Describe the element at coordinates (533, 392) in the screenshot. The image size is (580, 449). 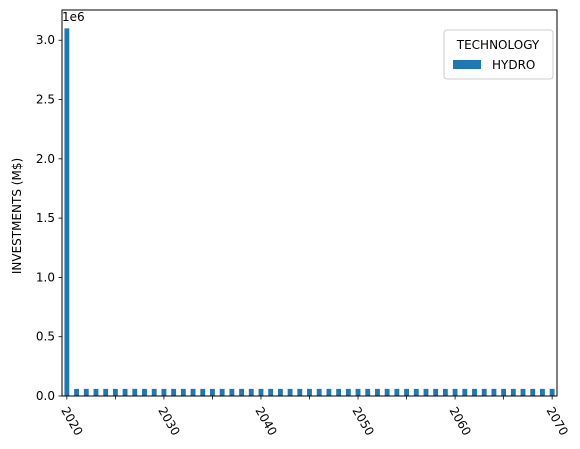
I see `bar-2068` at that location.